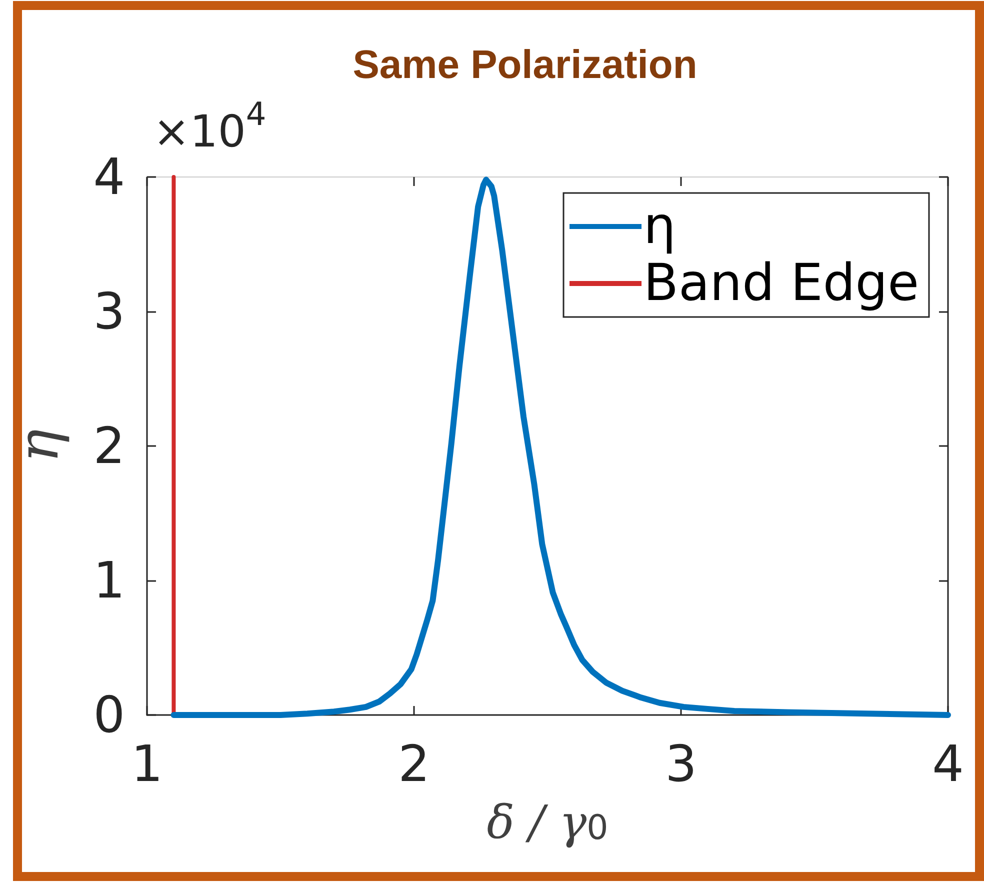  Describe the element at coordinates (109, 177) in the screenshot. I see `y-tick-label: 4` at that location.